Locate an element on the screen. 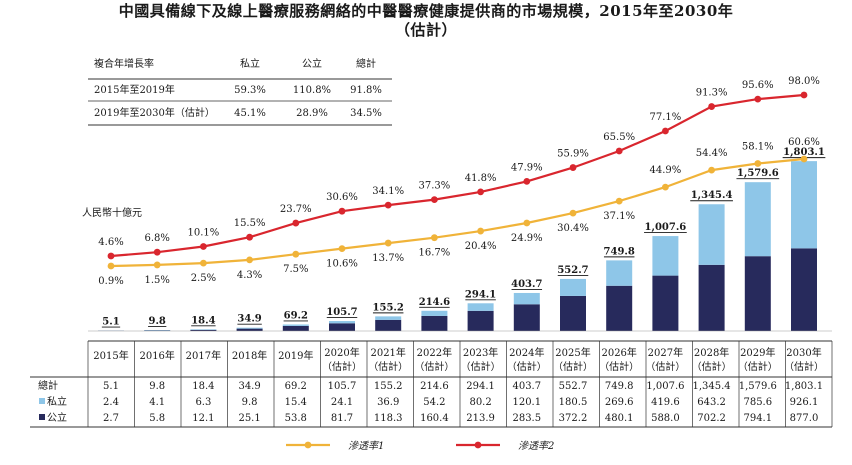 This screenshot has height=465, width=852. cagr-table-cell: 91.8% is located at coordinates (366, 90).